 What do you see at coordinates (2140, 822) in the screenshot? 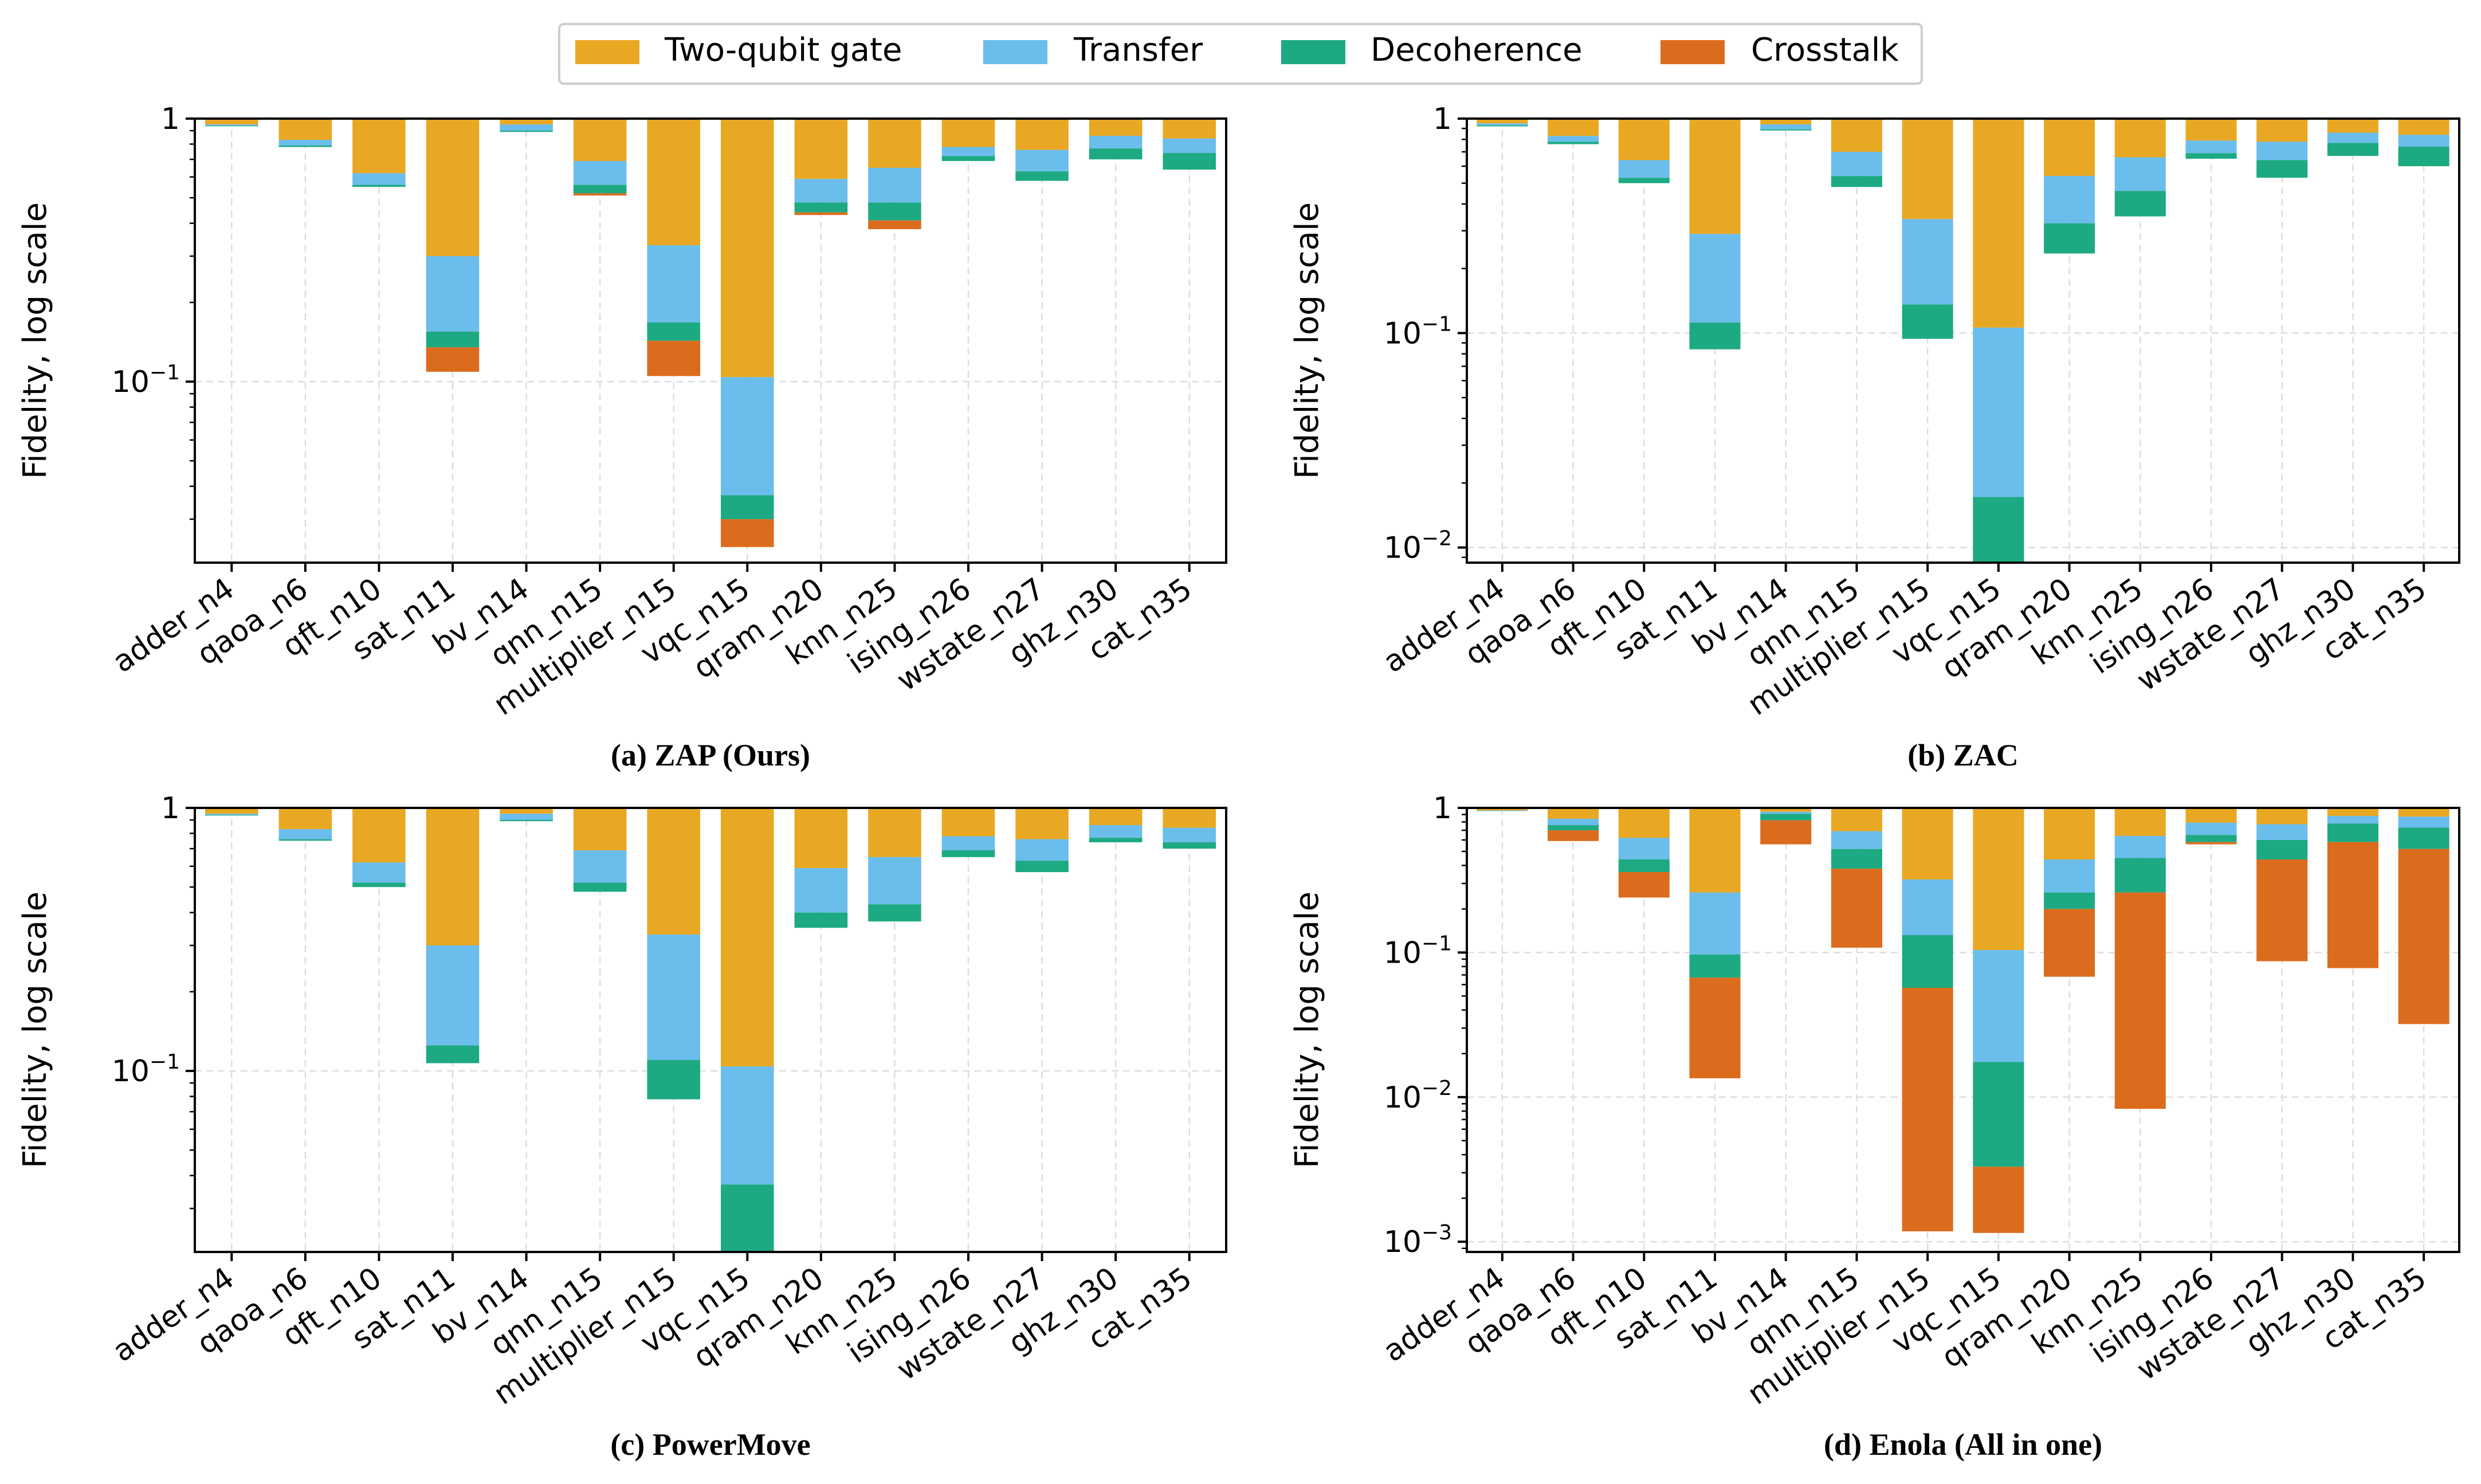
I see `bar-two-qubit-gate-knn-n25` at bounding box center [2140, 822].